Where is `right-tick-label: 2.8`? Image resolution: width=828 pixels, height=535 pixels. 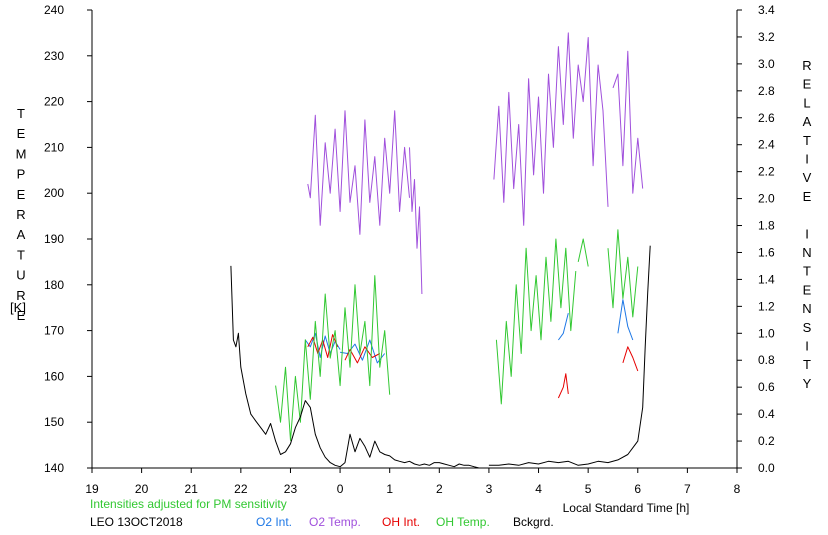 right-tick-label: 2.8 is located at coordinates (766, 91).